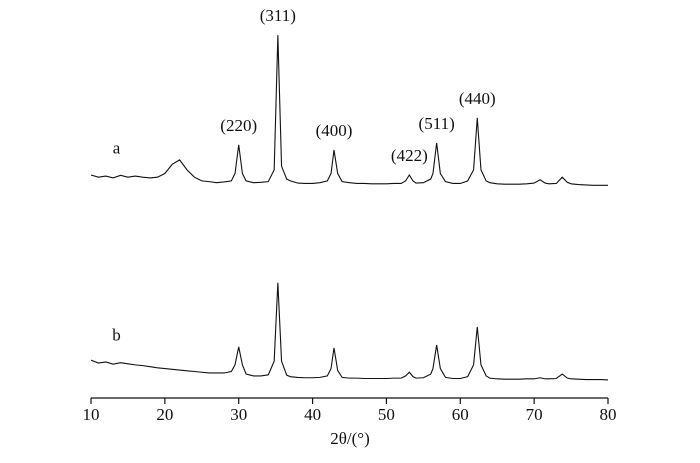 This screenshot has height=463, width=700. I want to click on peak-annotation: (311), so click(278, 15).